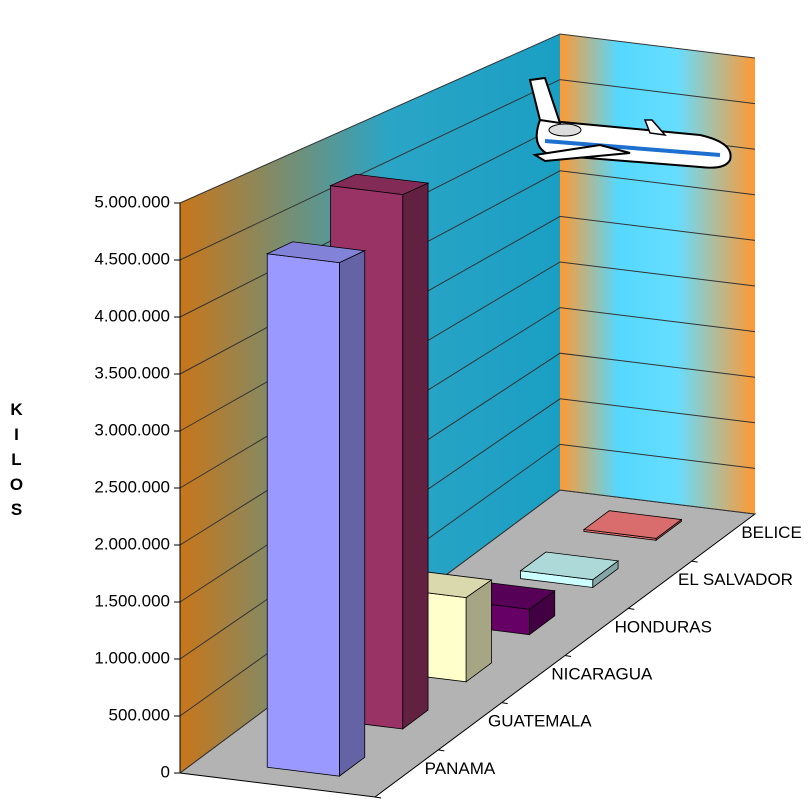 This screenshot has width=811, height=804. Describe the element at coordinates (132, 429) in the screenshot. I see `y-tick-label: 3.000.000` at that location.